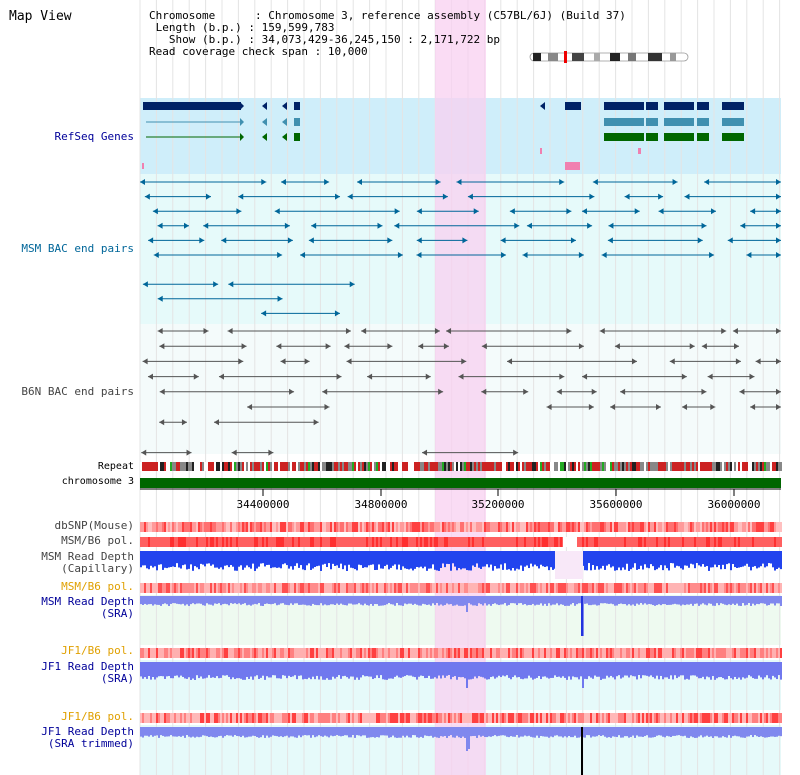 The width and height of the screenshot is (800, 775). Describe the element at coordinates (460, 483) in the screenshot. I see `chromosome-bar` at that location.